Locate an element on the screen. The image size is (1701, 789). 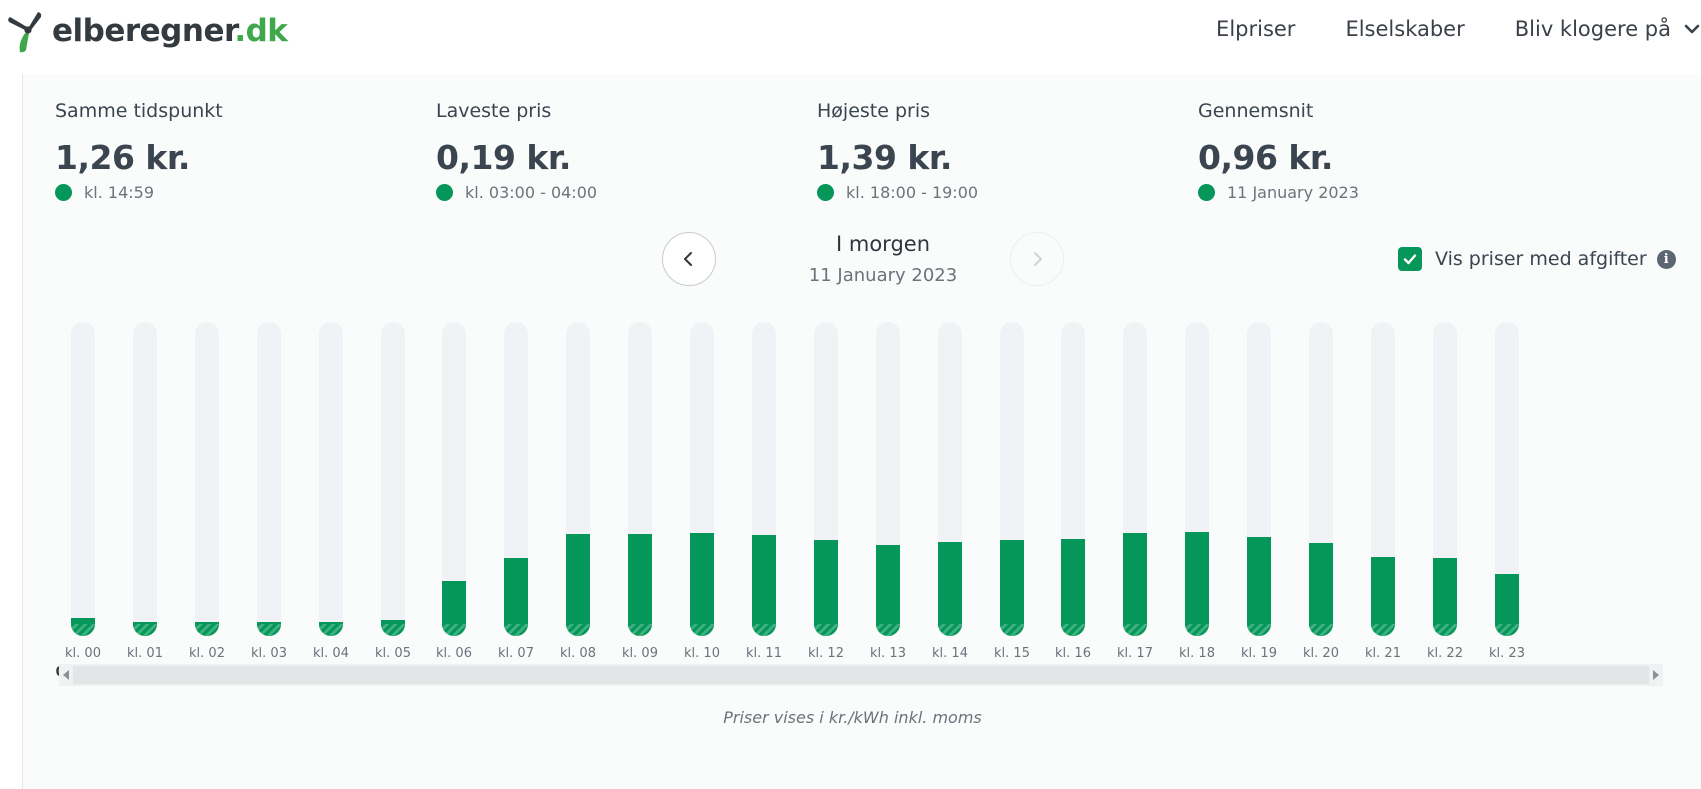
stat-average: Gennemsnit 0,96 kr. 11 January 2023 is located at coordinates (1388, 151).